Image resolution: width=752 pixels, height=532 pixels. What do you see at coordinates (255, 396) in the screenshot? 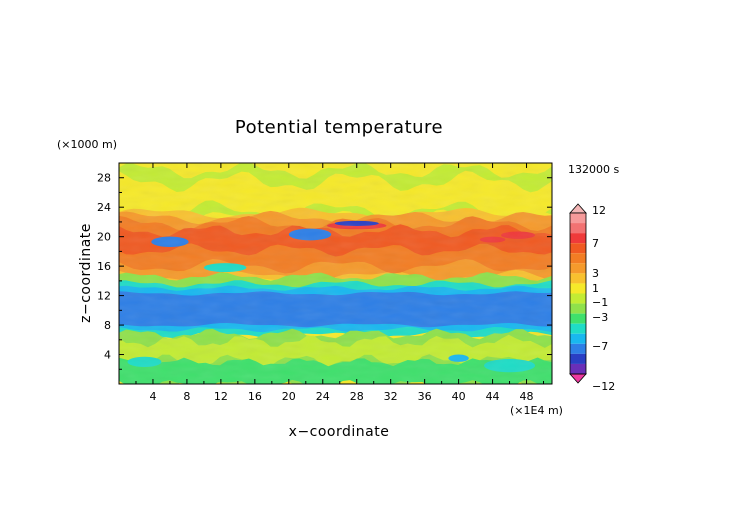
I see `x-tick-label: 16` at bounding box center [255, 396].